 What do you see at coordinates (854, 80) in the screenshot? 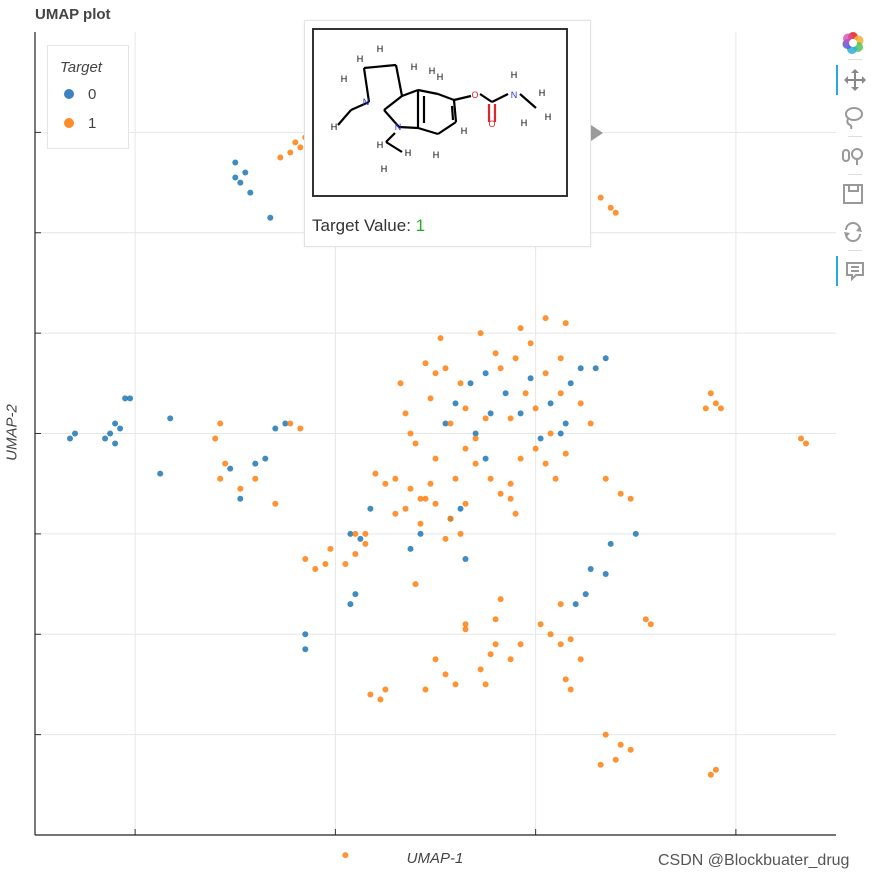
I see `pan-tool-icon` at bounding box center [854, 80].